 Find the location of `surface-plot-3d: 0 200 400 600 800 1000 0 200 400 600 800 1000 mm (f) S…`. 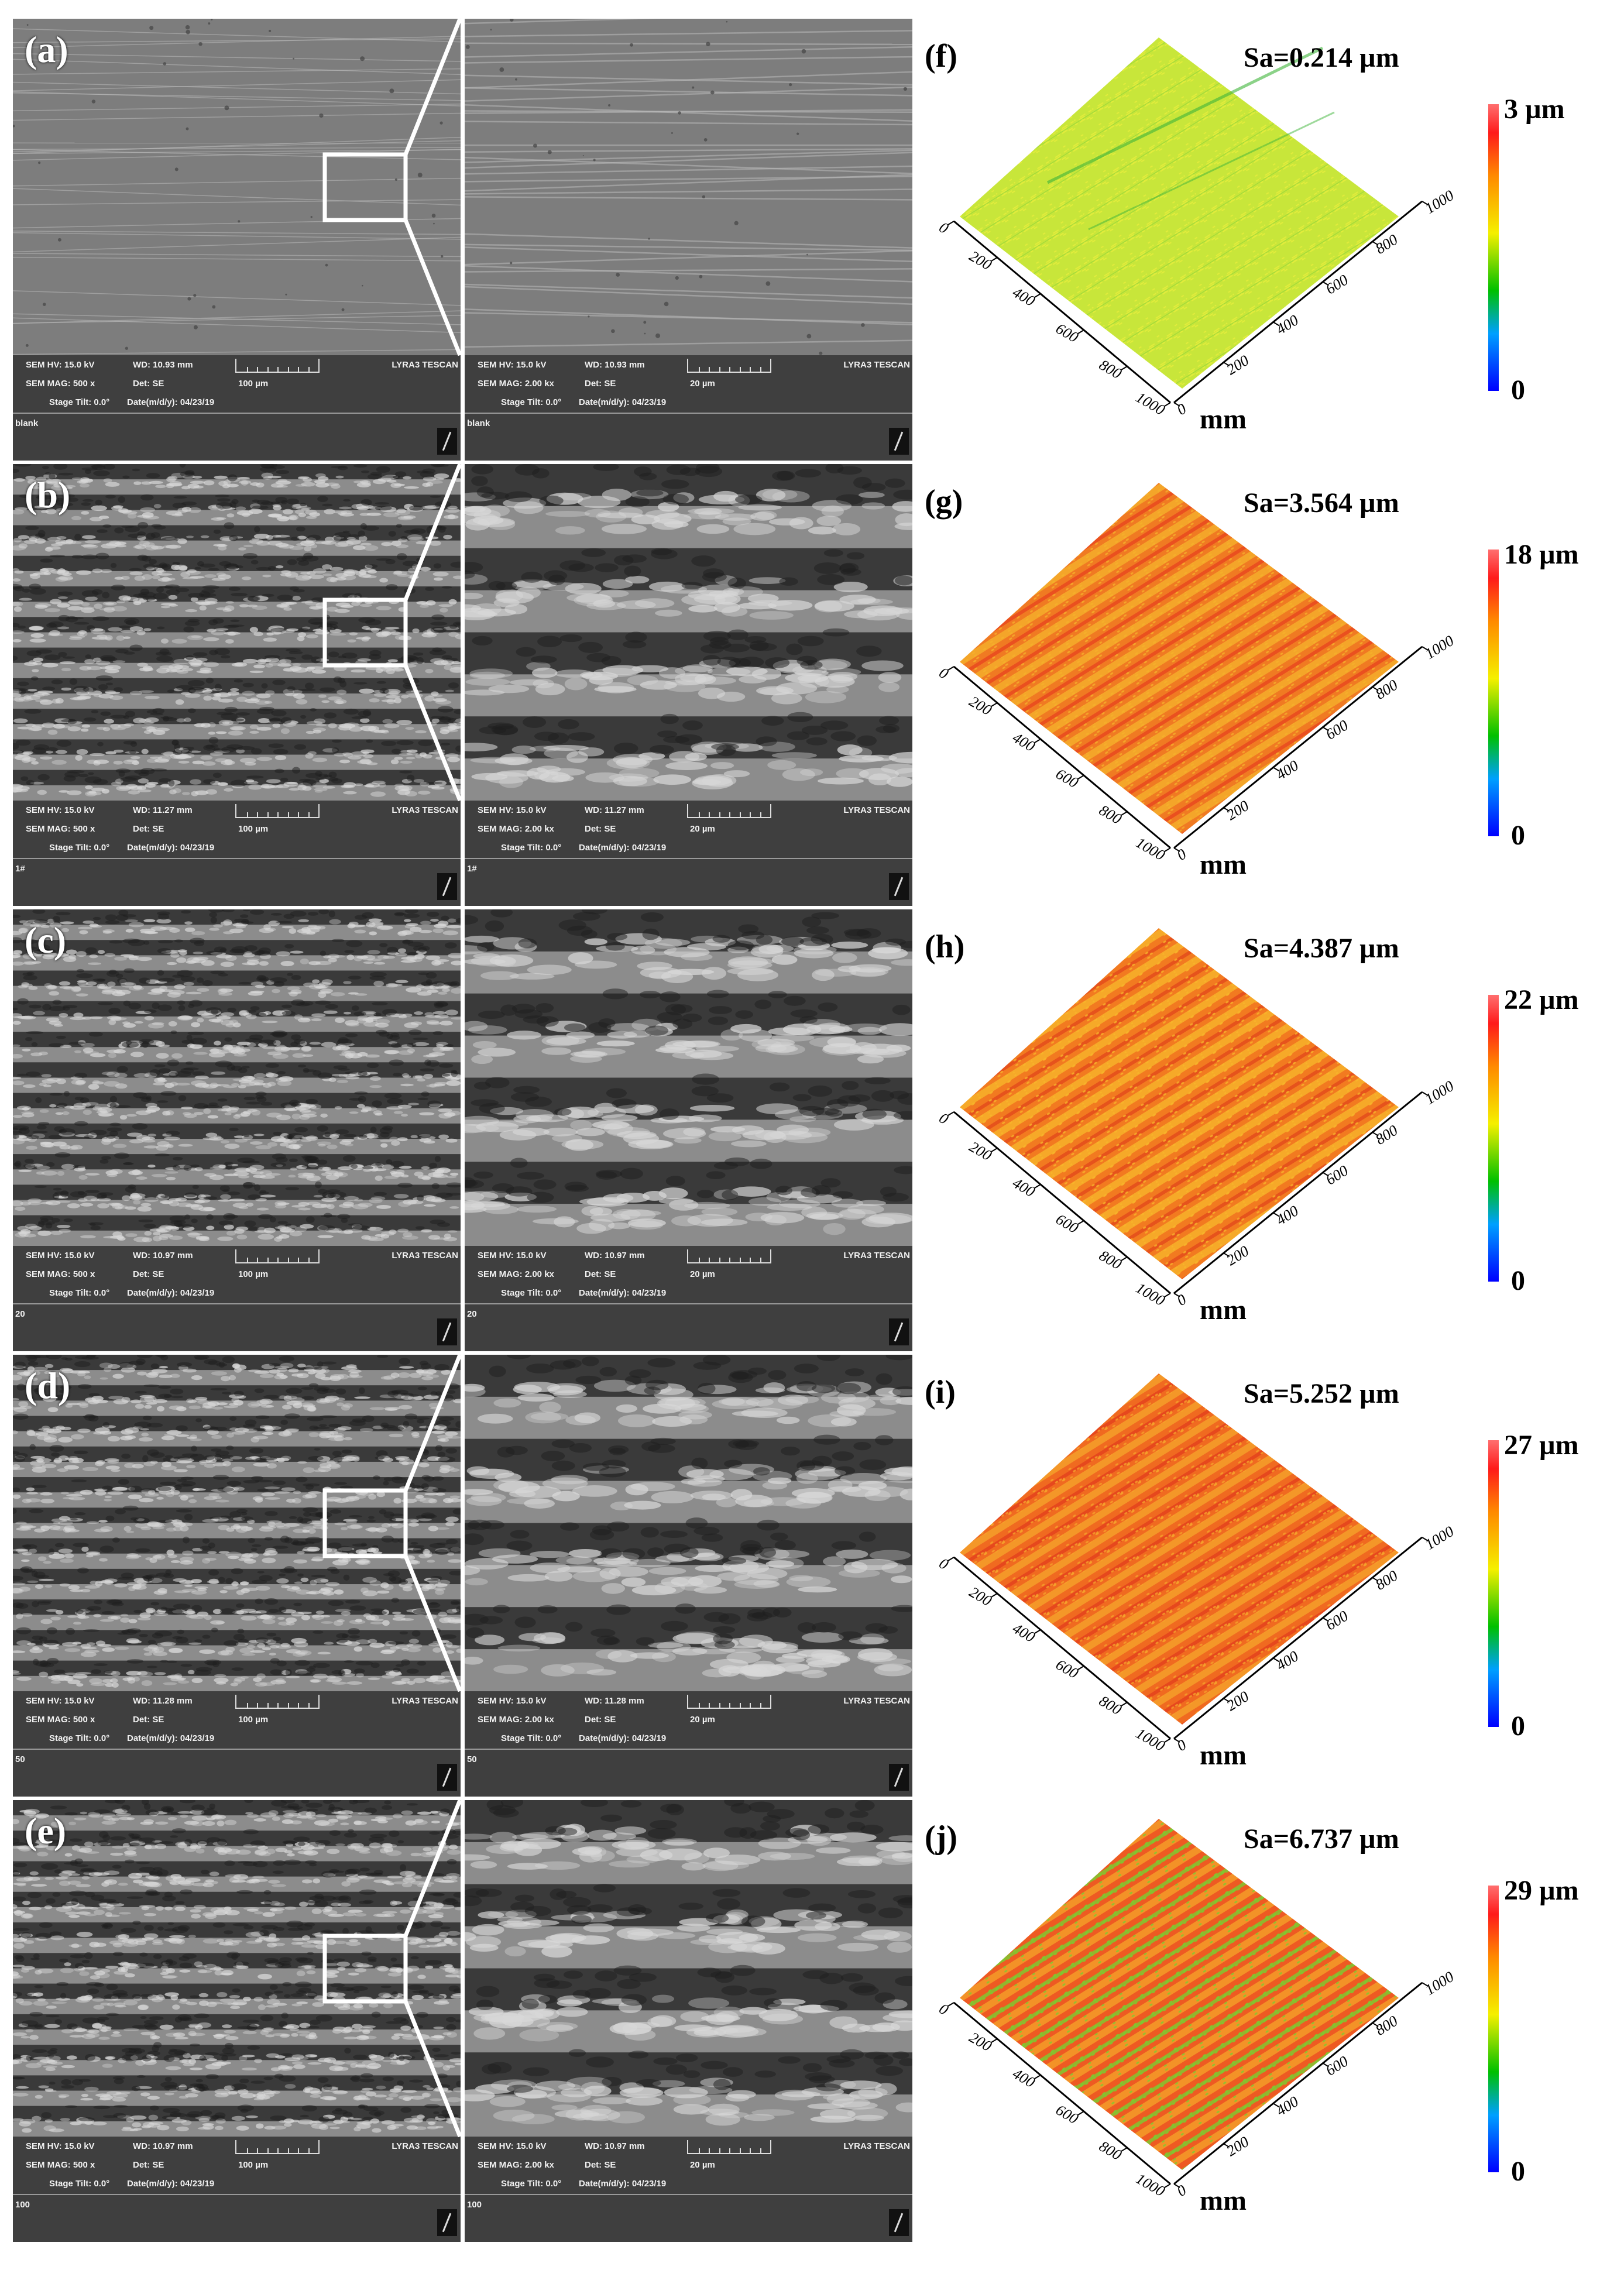

surface-plot-3d: 0 200 400 600 800 1000 0 200 400 600 800 1000 mm (f) S… is located at coordinates (1268, 240).